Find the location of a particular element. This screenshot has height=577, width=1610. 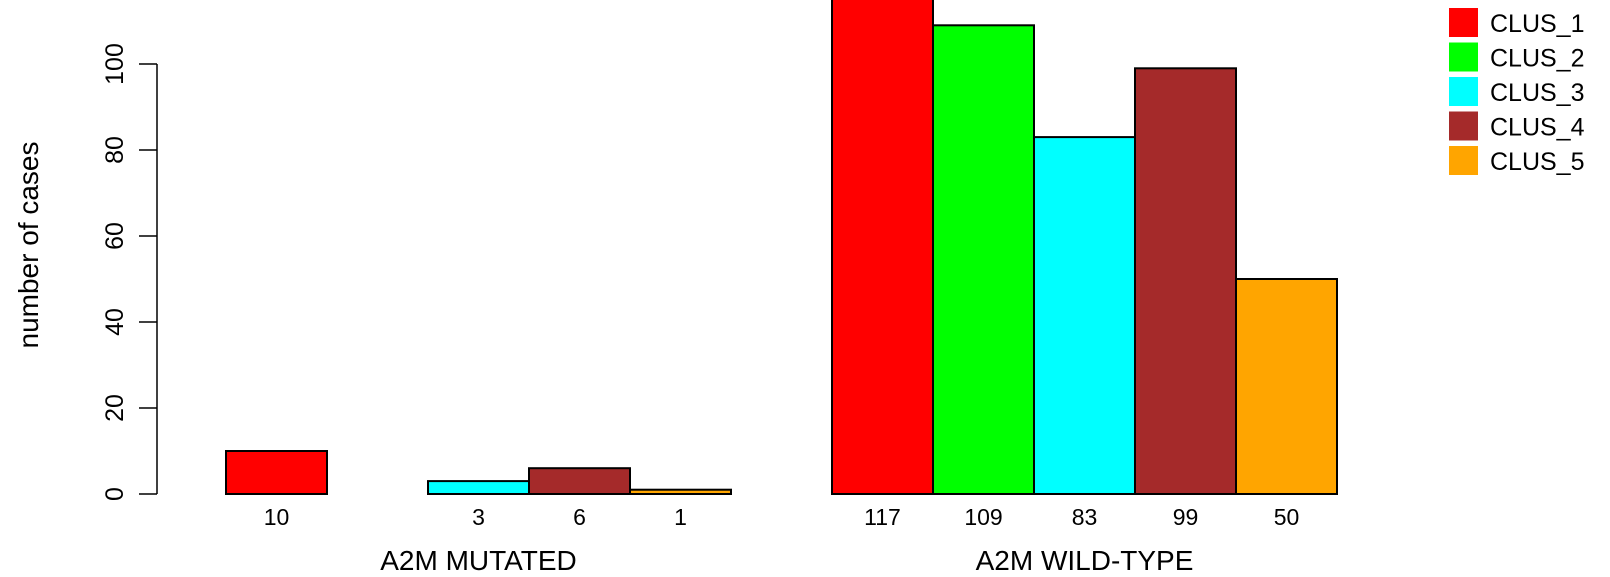

bar-value-label: 3 is located at coordinates (478, 517).